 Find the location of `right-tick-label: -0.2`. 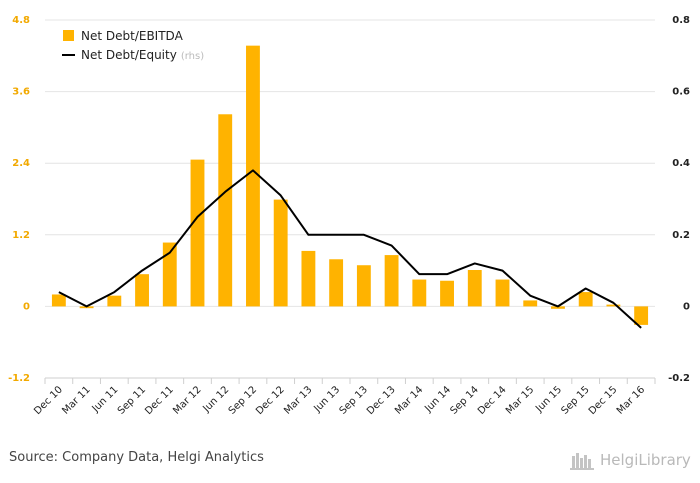

right-tick-label: -0.2 is located at coordinates (679, 378).